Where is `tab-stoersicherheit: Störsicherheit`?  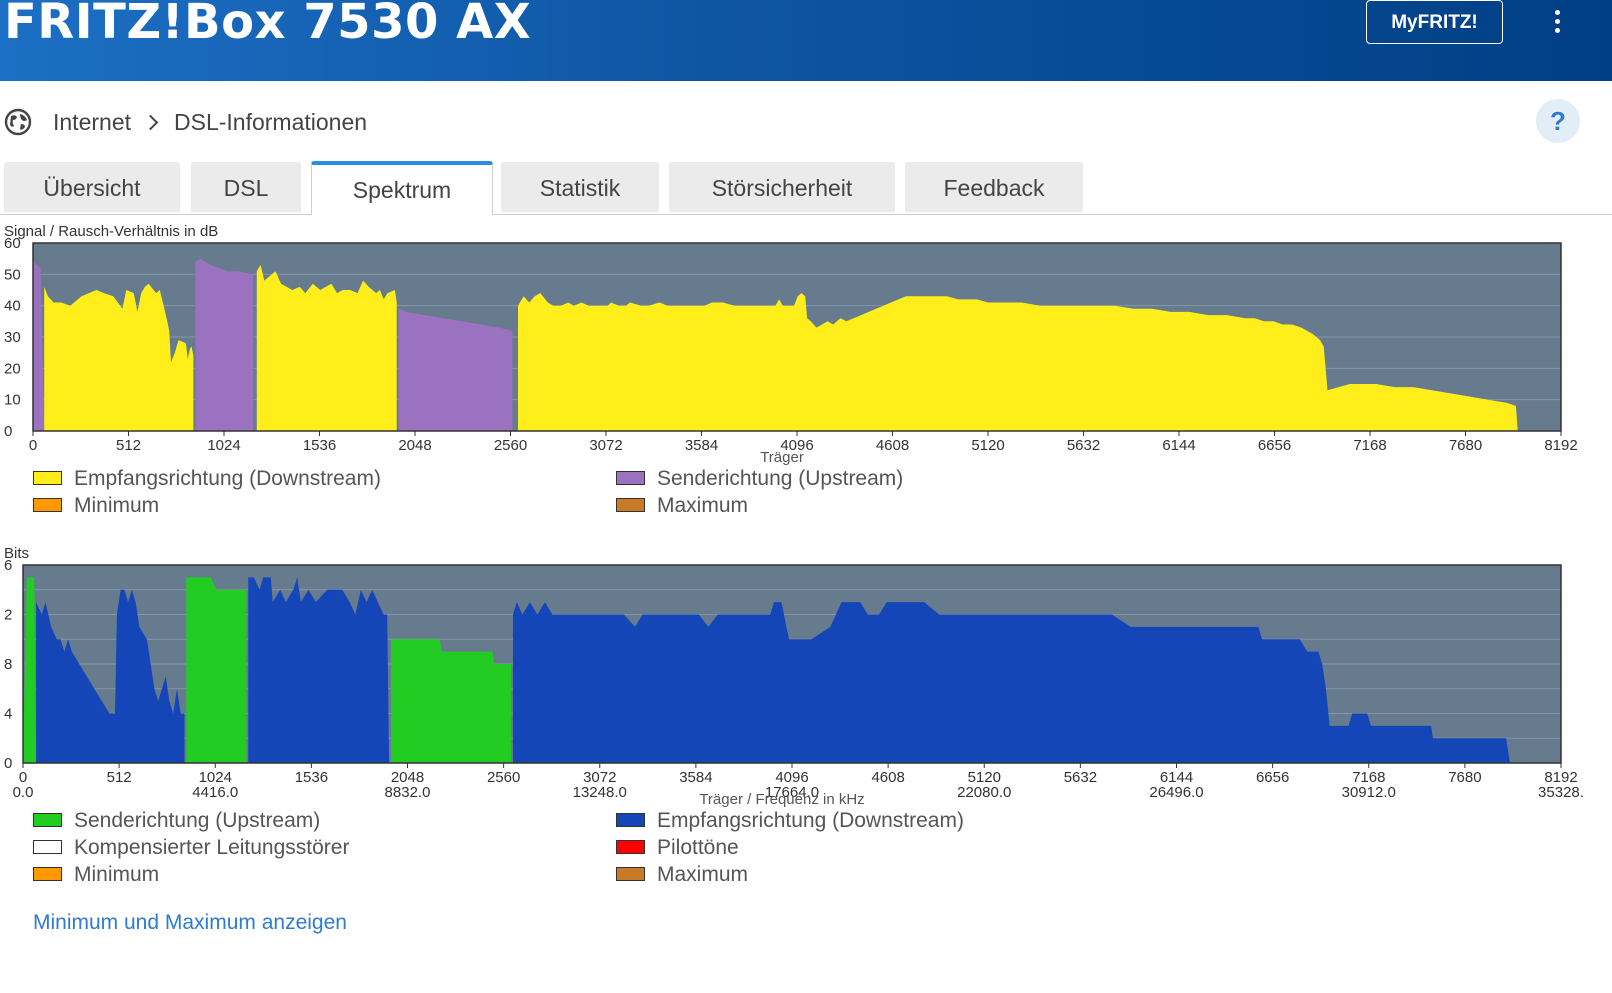 tab-stoersicherheit: Störsicherheit is located at coordinates (782, 187).